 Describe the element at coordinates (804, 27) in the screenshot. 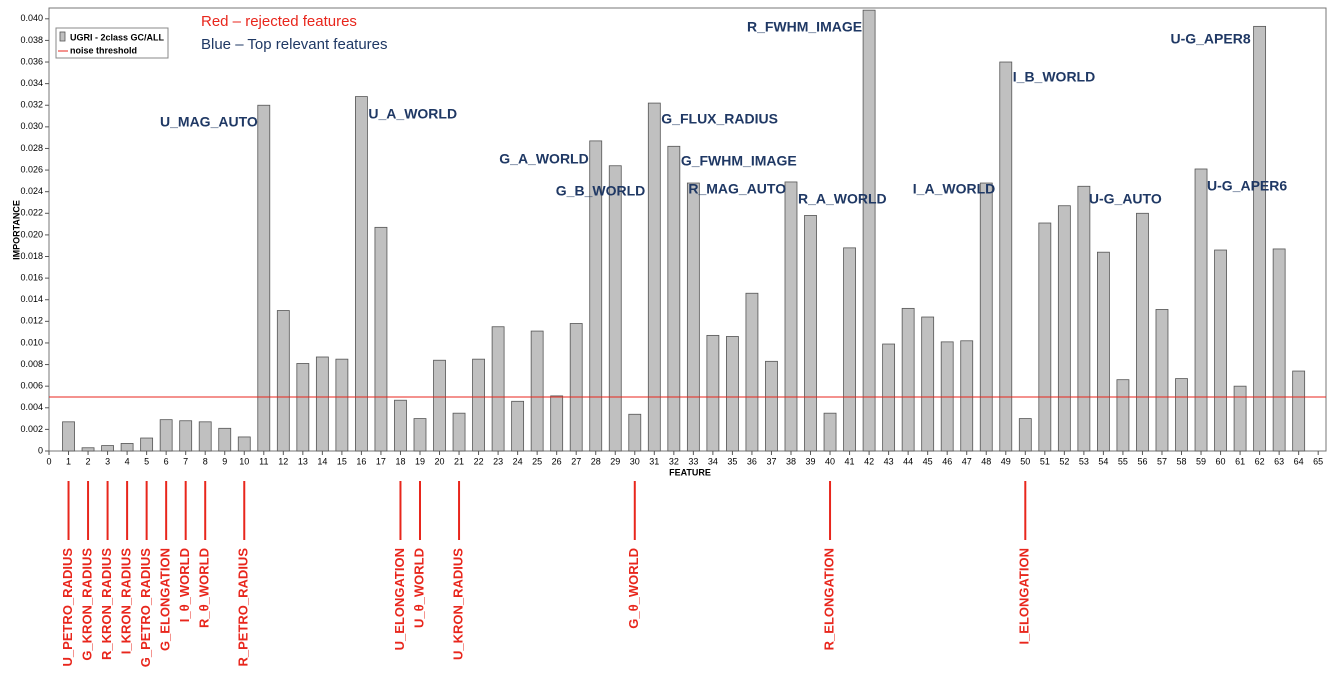

I see `top-feature-label: R_FWHM_IMAGE` at that location.